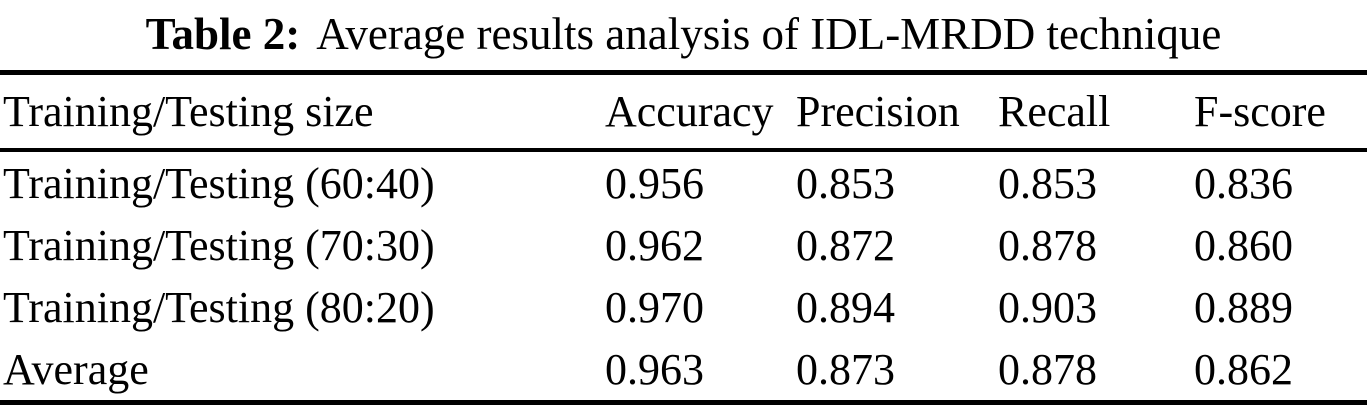 This screenshot has height=412, width=1367. What do you see at coordinates (1047, 307) in the screenshot?
I see `cell-recall: 0.903` at bounding box center [1047, 307].